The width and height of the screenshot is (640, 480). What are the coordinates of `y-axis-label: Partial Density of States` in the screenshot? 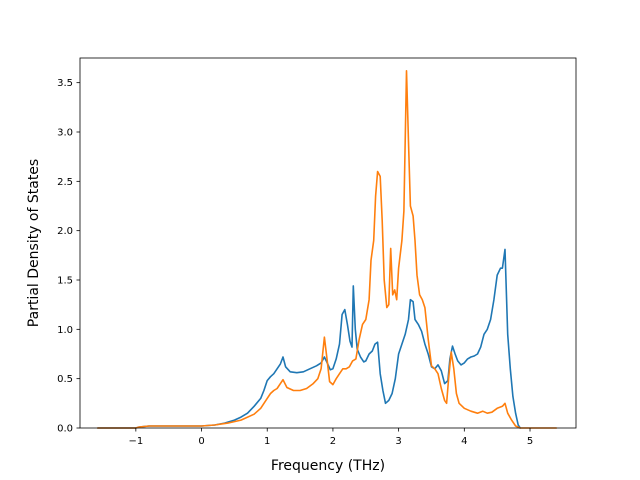 It's located at (34, 243).